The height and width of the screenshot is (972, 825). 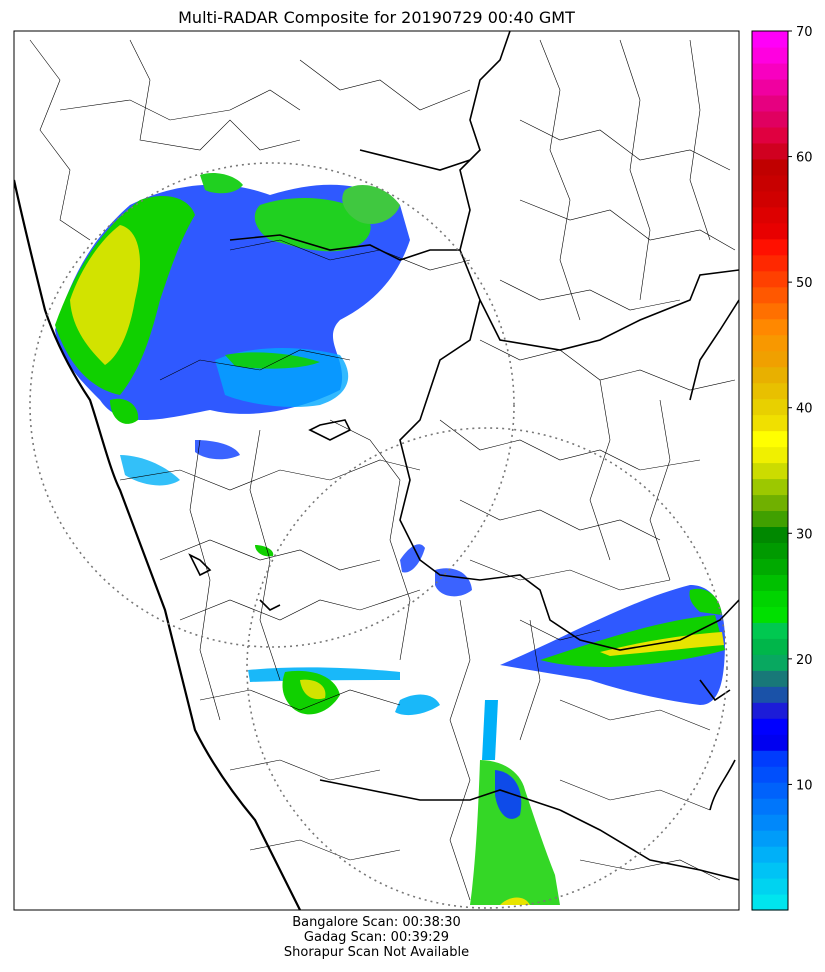 What do you see at coordinates (376, 922) in the screenshot?
I see `bangalore-scan-label: Bangalore Scan: 00:38:30` at bounding box center [376, 922].